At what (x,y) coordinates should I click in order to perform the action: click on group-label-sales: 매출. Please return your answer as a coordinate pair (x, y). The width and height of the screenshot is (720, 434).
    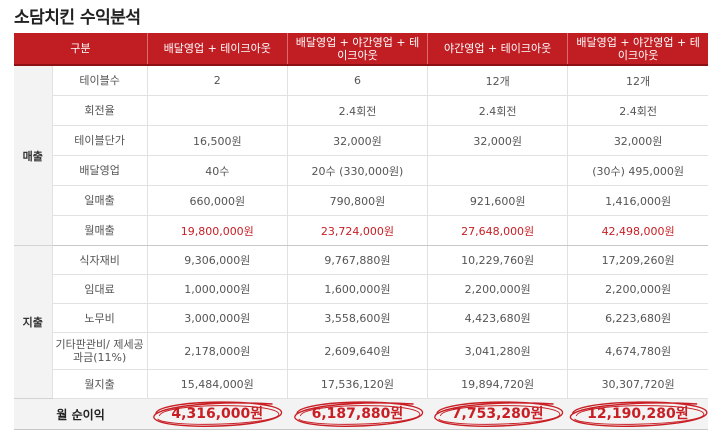
    Looking at the image, I should click on (33, 155).